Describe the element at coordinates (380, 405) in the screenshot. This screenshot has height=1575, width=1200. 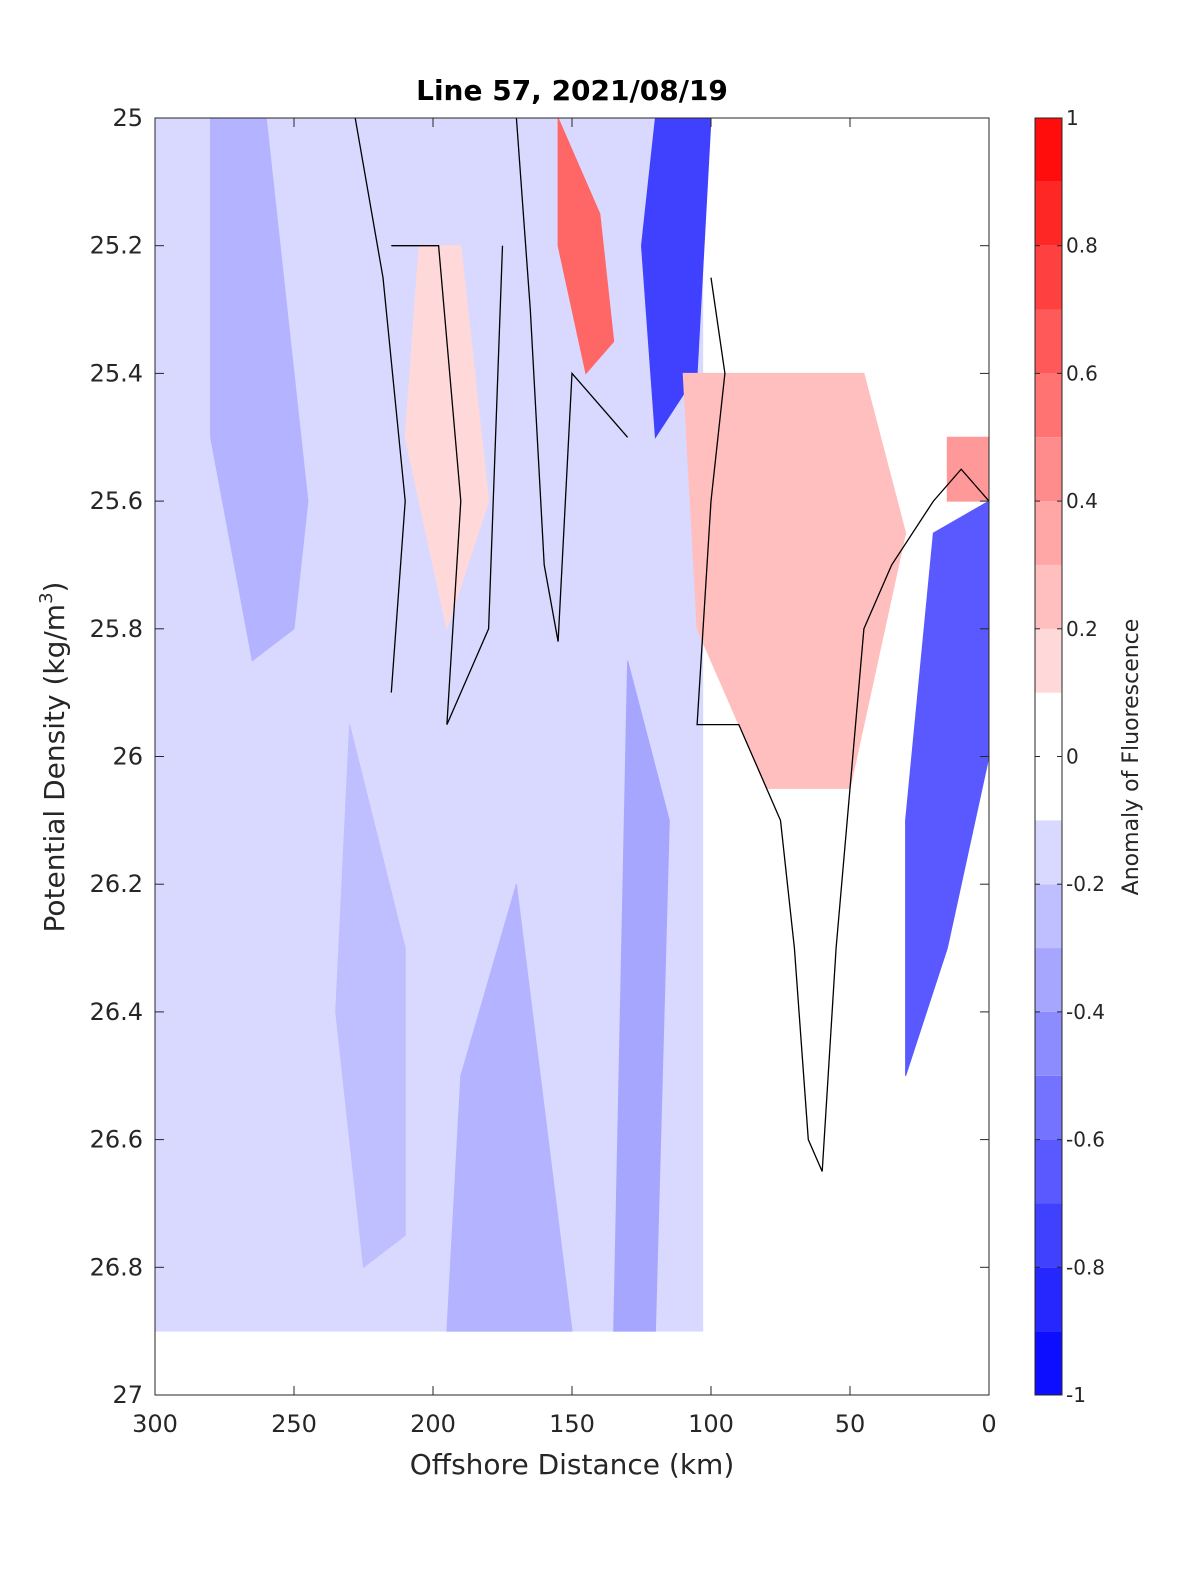
I see `zero-contour-225km` at that location.